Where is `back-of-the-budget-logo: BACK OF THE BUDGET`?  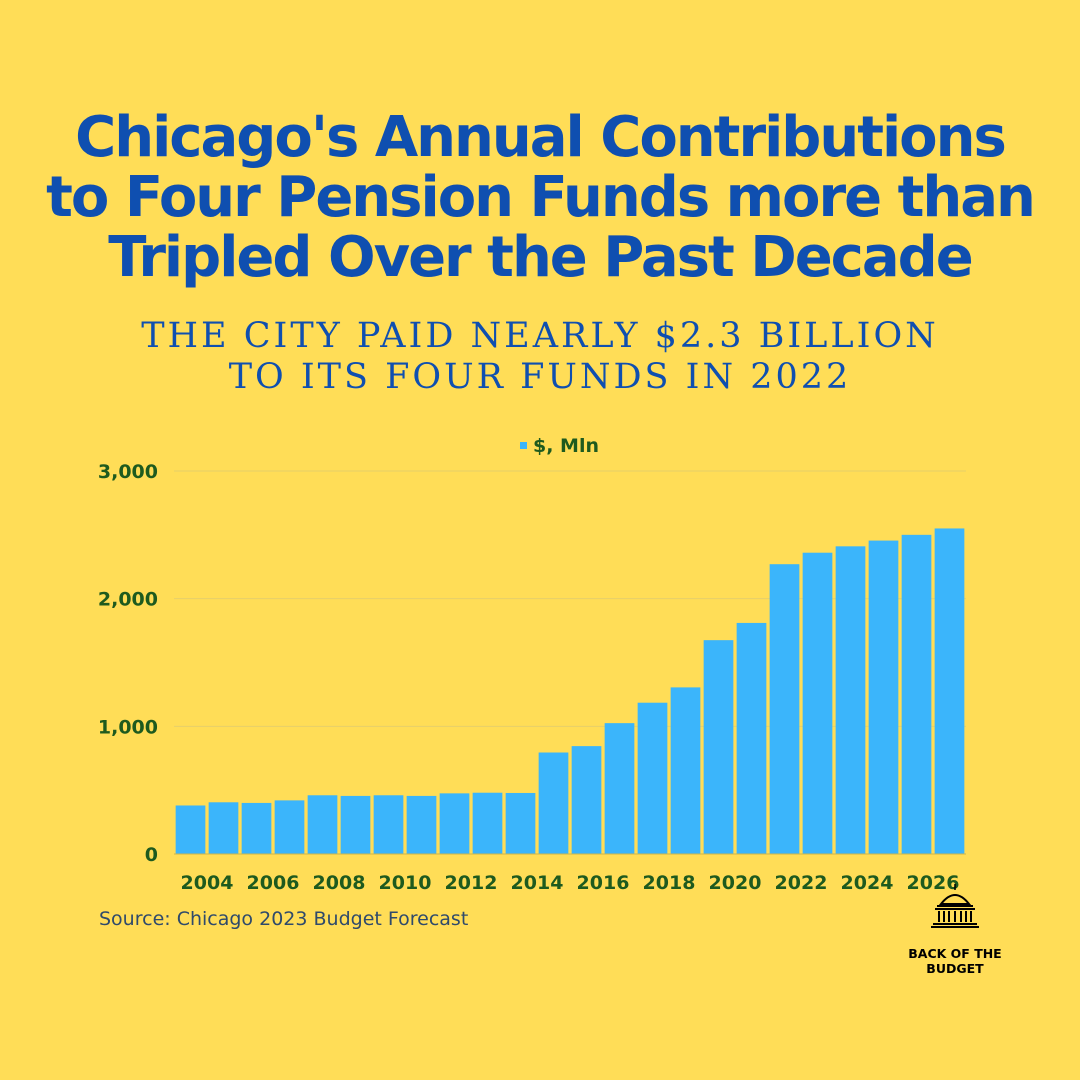
back-of-the-budget-logo: BACK OF THE BUDGET is located at coordinates (955, 929).